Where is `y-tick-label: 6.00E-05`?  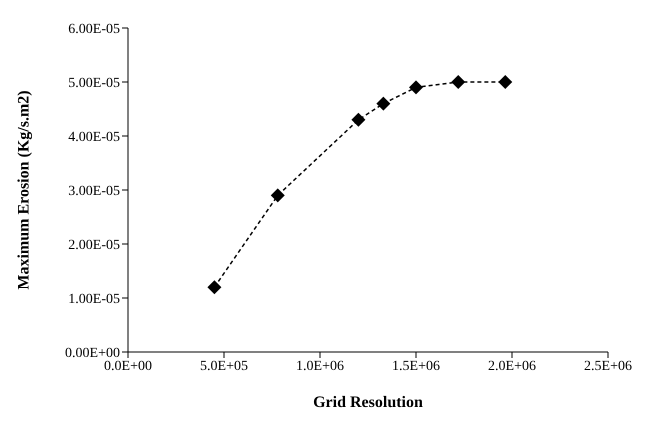 y-tick-label: 6.00E-05 is located at coordinates (94, 29).